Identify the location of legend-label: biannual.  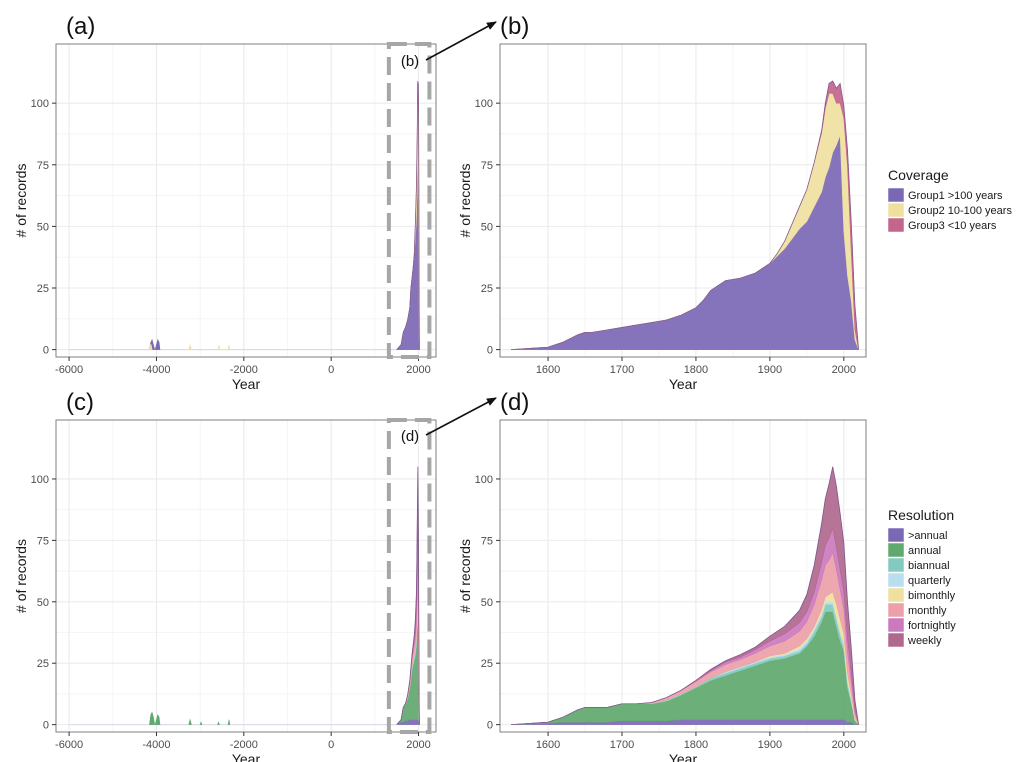
(929, 566).